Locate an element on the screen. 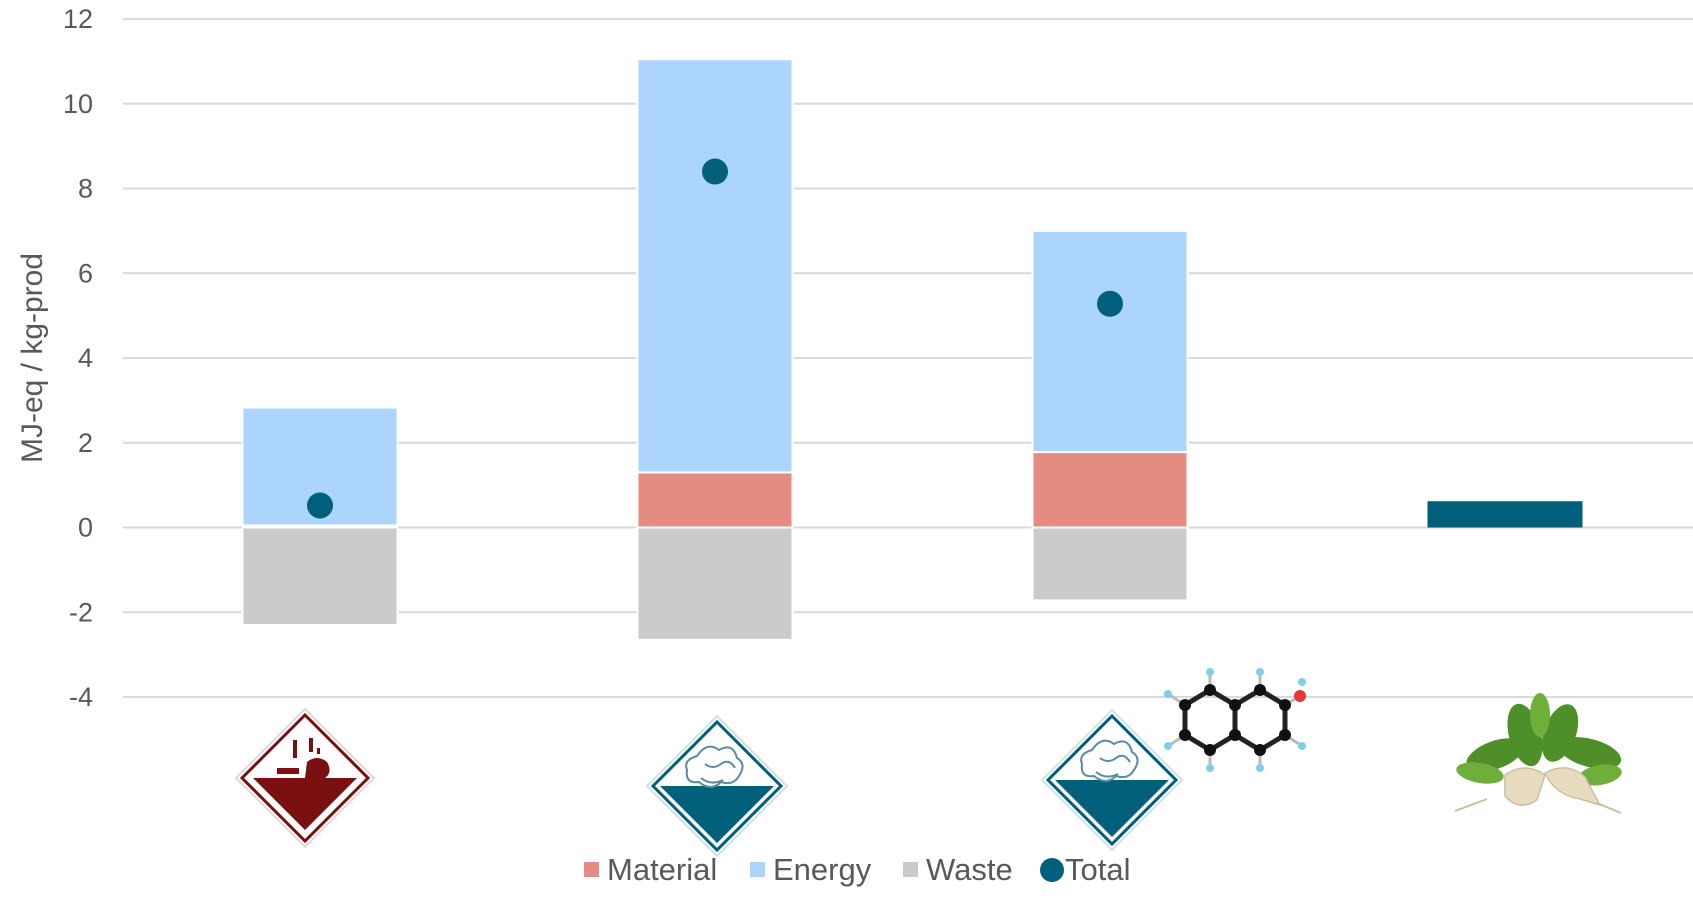  legend-swatch-material is located at coordinates (591, 869).